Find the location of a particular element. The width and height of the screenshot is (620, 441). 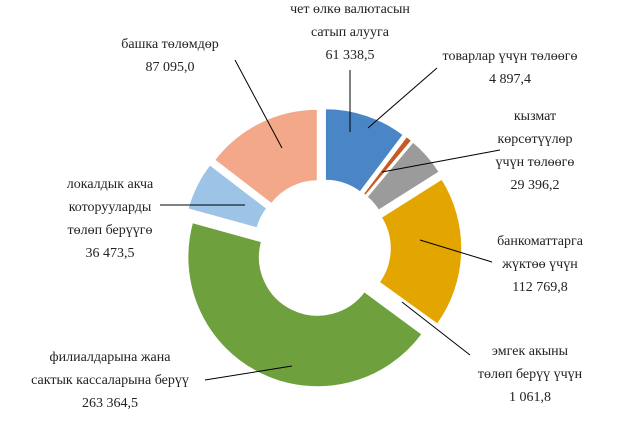

category-label: башка төлөмдөр is located at coordinates (170, 44).